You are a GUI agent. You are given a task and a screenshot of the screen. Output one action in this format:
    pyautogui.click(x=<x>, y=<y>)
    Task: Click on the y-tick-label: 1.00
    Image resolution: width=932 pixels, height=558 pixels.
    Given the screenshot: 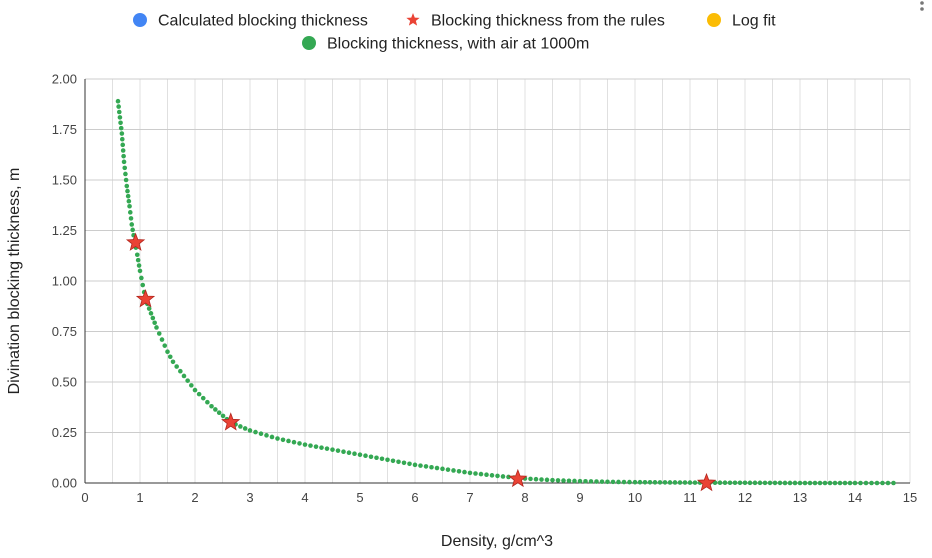 What is the action you would take?
    pyautogui.click(x=64, y=281)
    